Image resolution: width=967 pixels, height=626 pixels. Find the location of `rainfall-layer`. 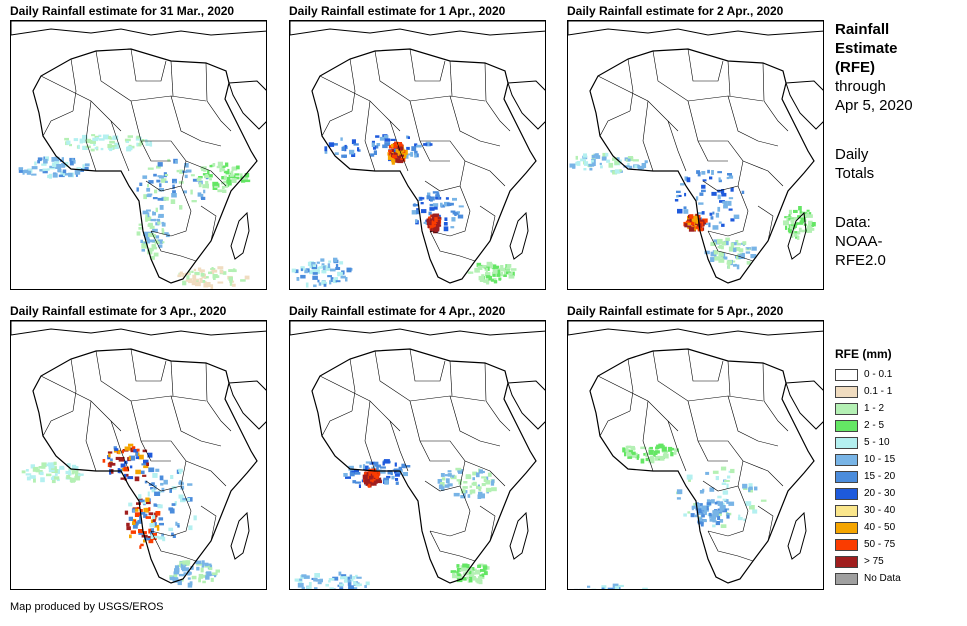

rainfall-layer is located at coordinates (692, 211).